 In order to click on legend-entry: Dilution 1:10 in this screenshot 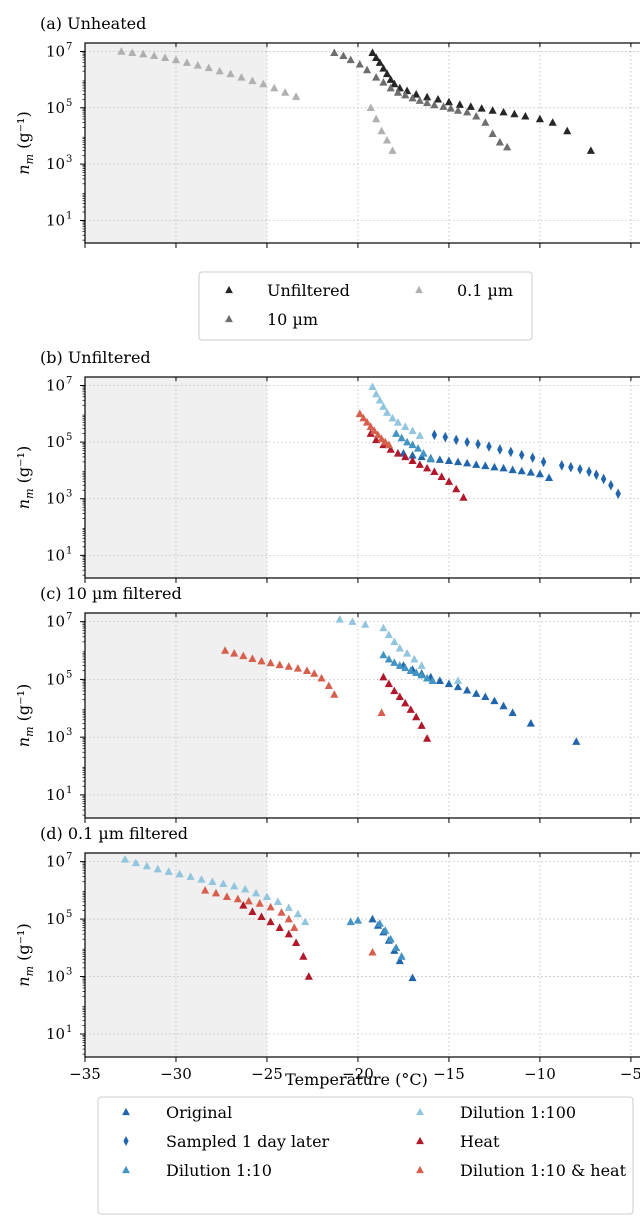, I will do `click(197, 1170)`.